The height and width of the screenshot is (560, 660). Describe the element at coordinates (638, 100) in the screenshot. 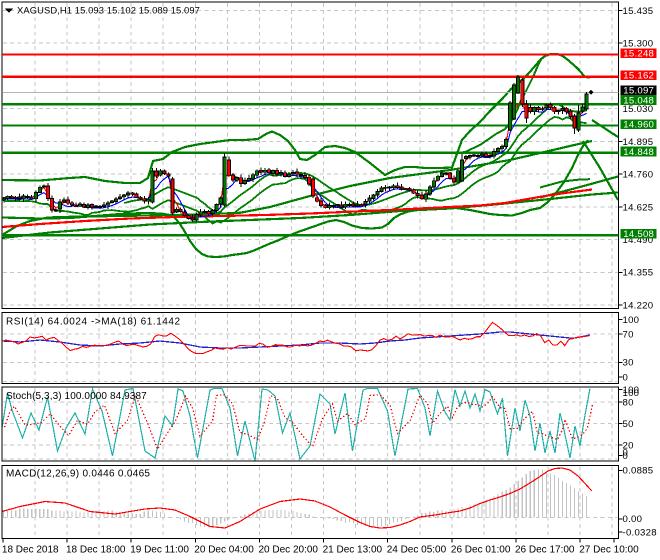

I see `svg-text: 15.048` at that location.